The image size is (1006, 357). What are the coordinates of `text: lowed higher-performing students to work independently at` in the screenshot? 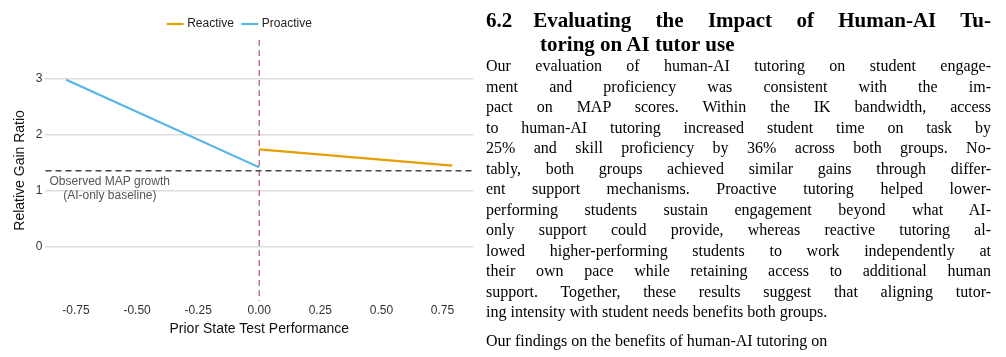 It's located at (738, 250).